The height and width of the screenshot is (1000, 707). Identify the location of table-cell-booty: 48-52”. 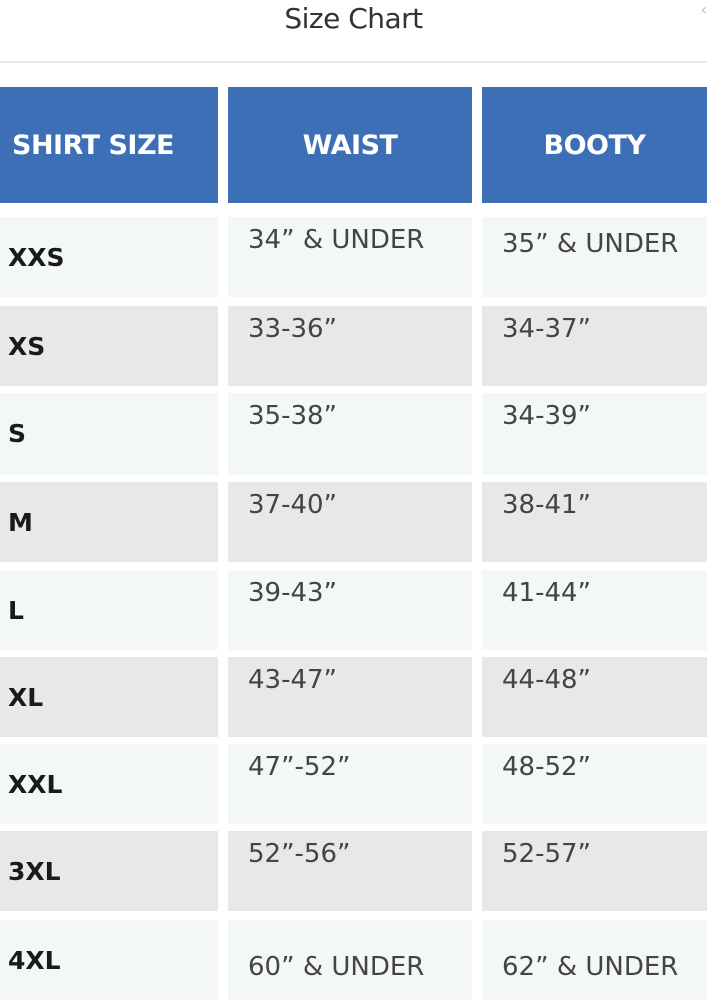
(594, 784).